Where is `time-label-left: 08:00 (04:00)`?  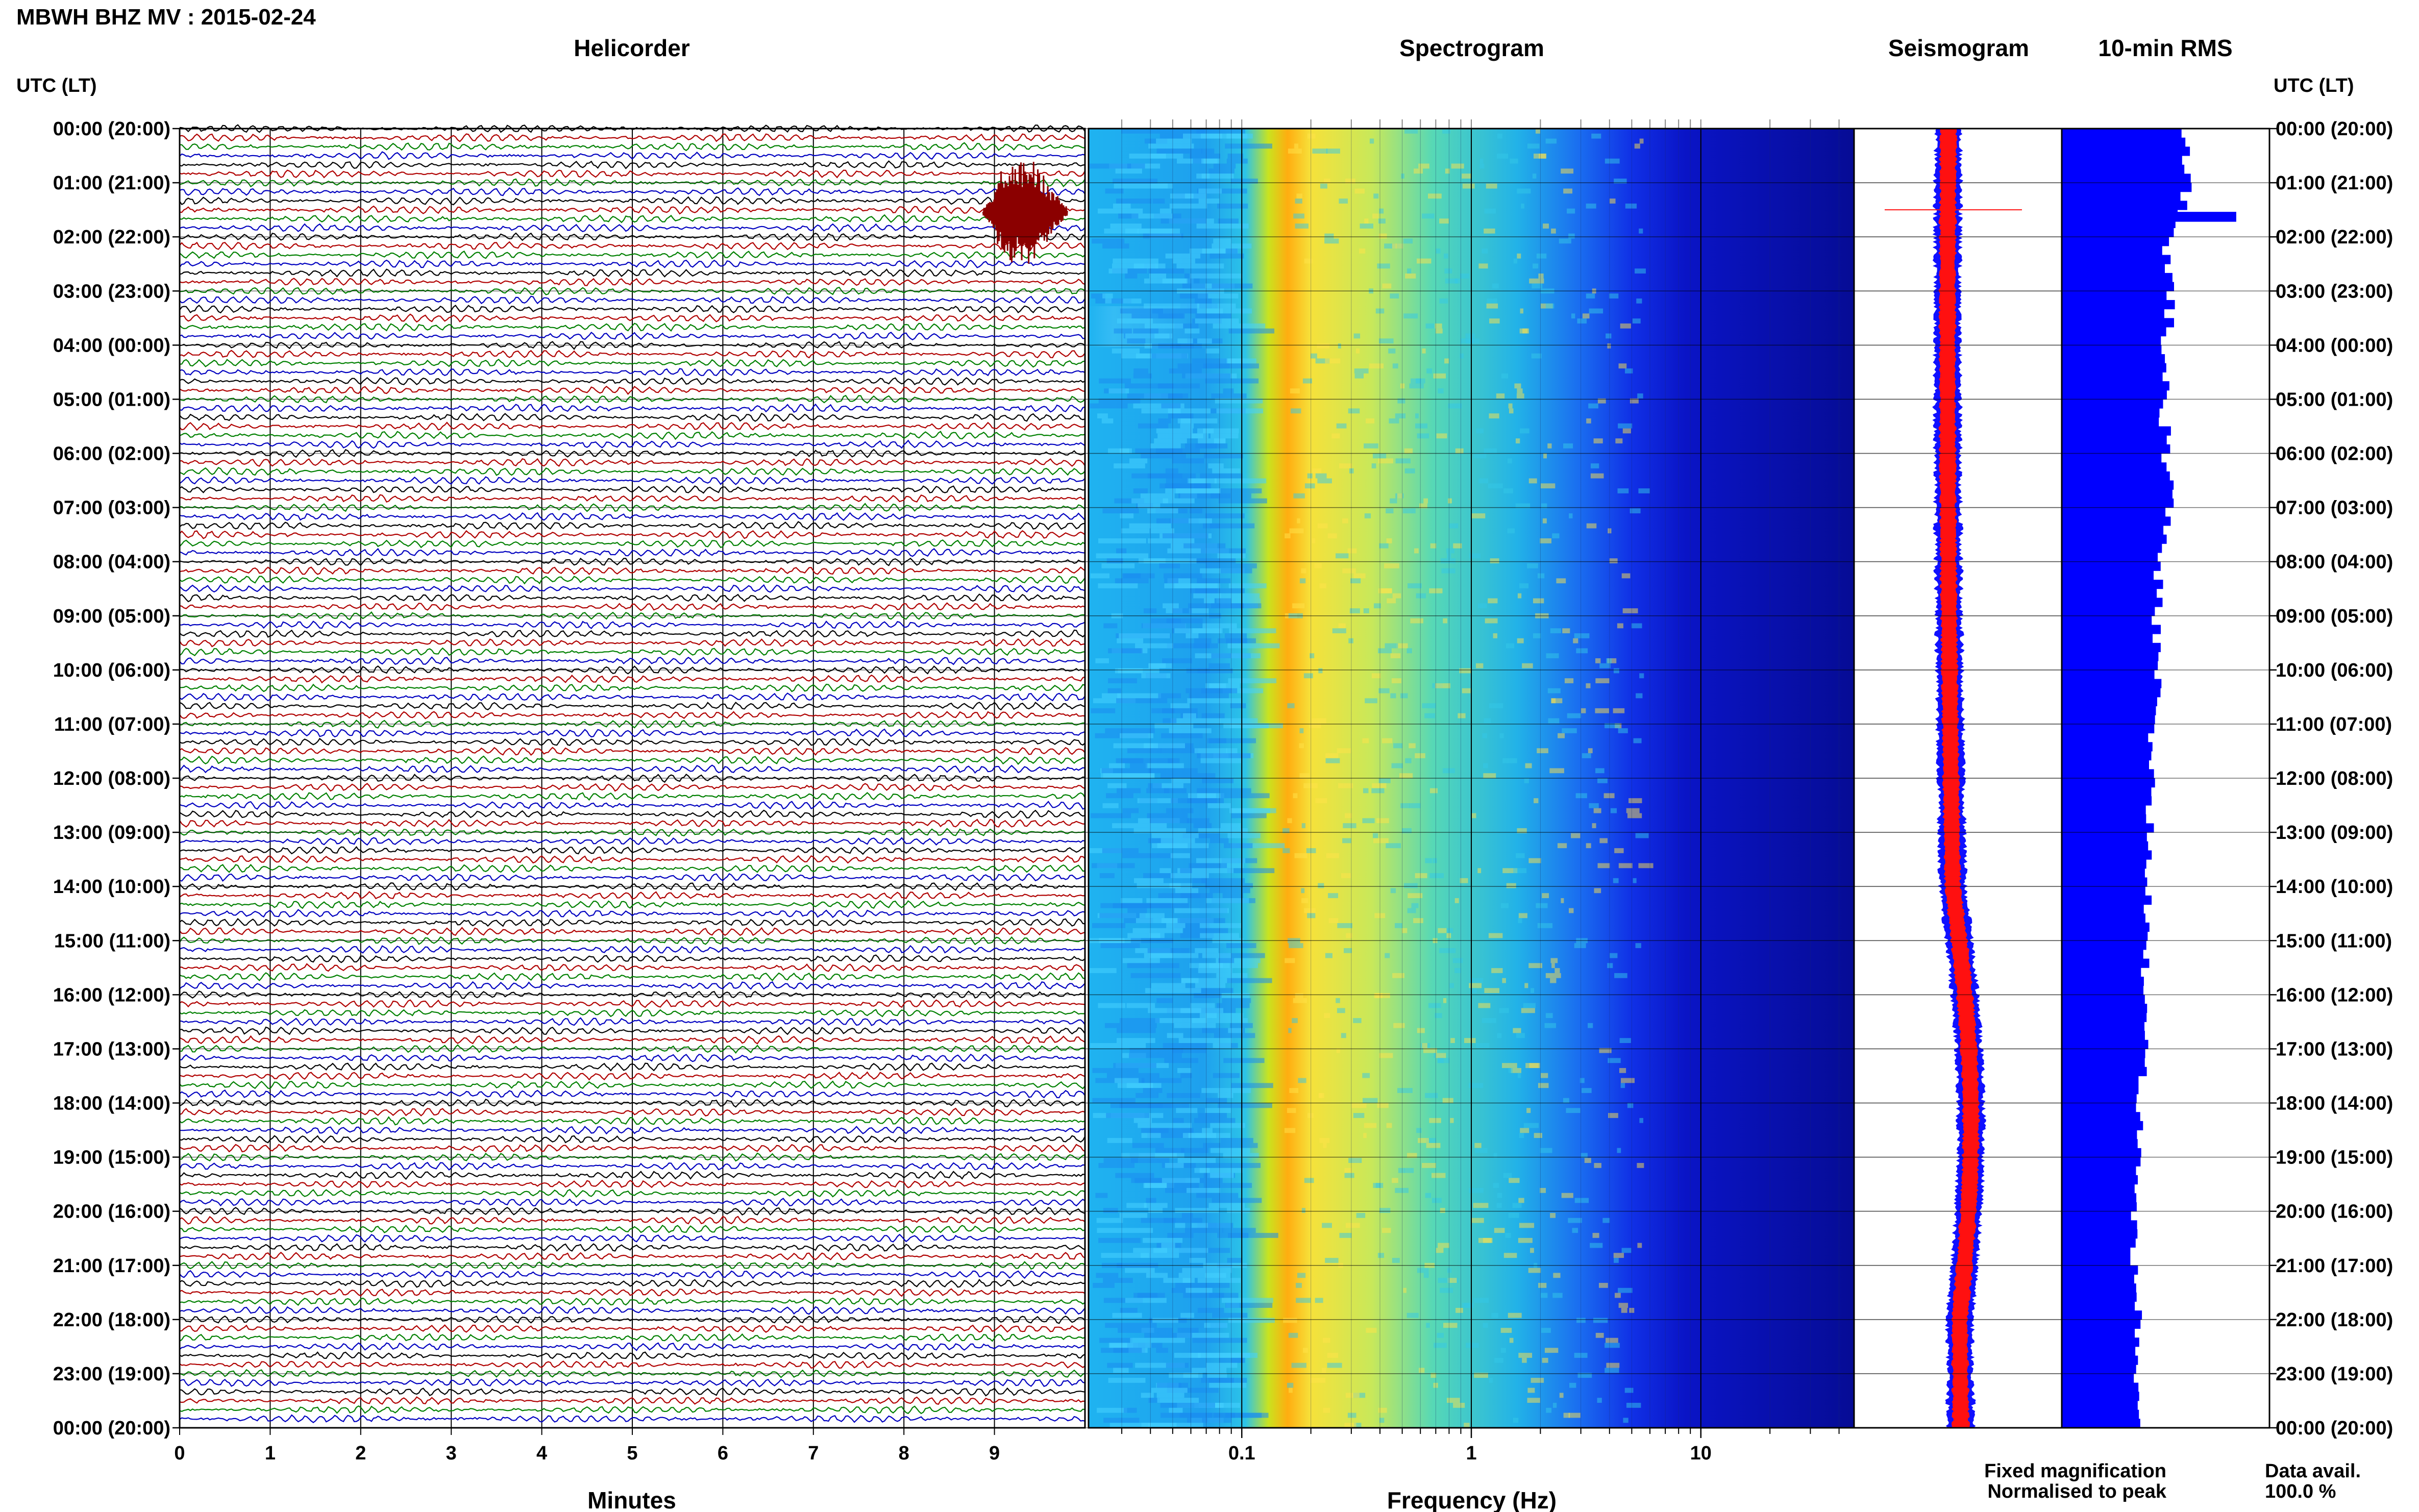 time-label-left: 08:00 (04:00) is located at coordinates (111, 562).